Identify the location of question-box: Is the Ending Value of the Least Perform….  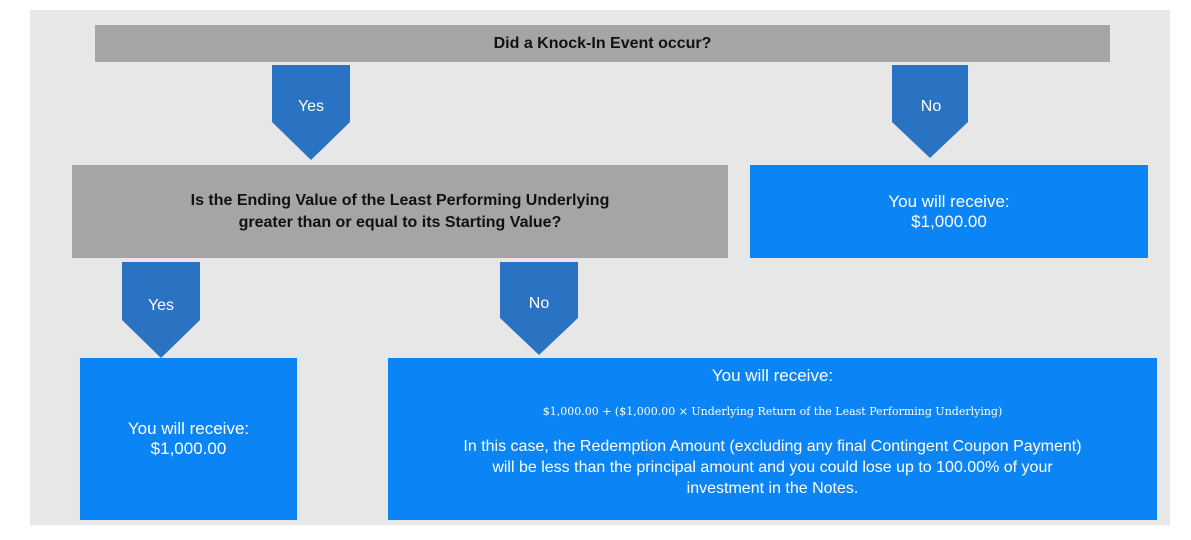
(400, 211).